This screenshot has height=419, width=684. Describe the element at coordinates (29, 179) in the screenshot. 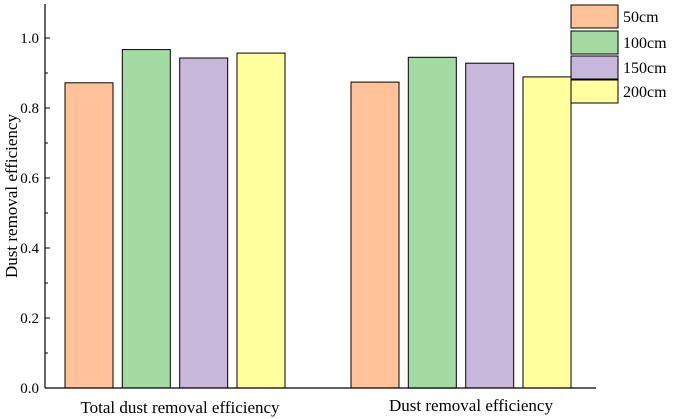

I see `y-tick-label-3: 0.6` at that location.